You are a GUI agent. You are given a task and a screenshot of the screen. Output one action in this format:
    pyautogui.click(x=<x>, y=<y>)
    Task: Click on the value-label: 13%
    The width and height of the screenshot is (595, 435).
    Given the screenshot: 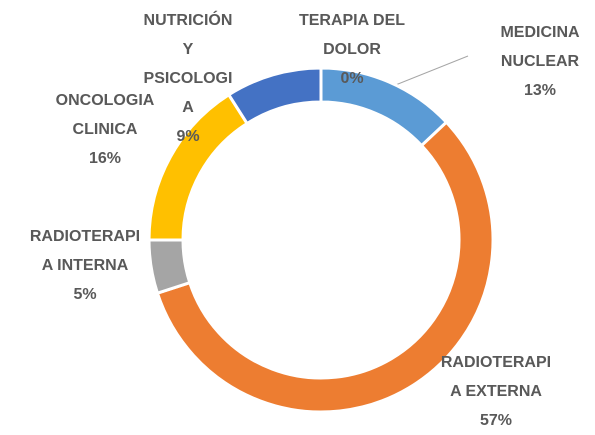 What is the action you would take?
    pyautogui.click(x=540, y=90)
    